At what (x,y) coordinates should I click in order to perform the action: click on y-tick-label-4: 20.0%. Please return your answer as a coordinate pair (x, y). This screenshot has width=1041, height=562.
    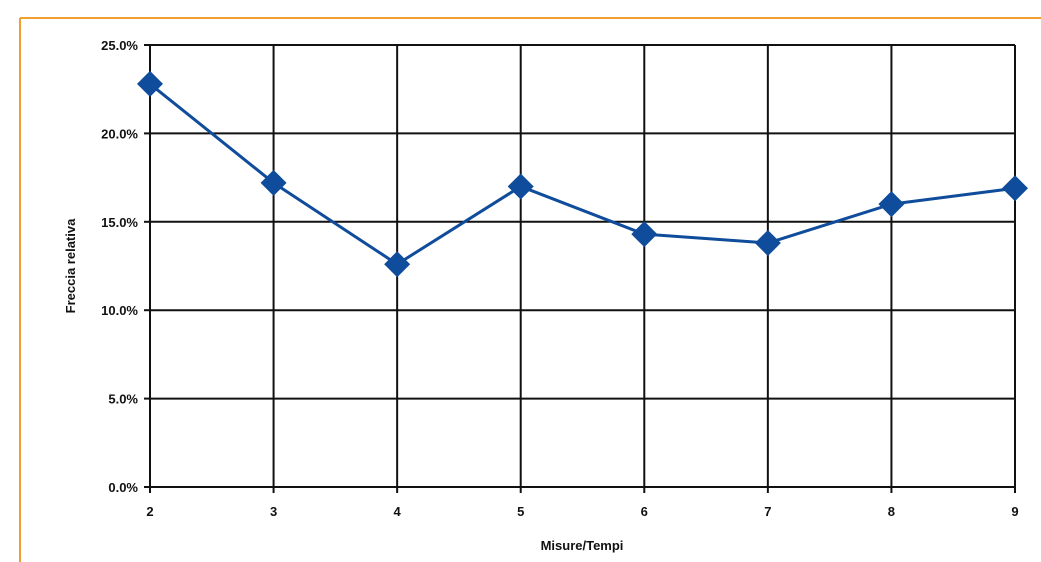
    Looking at the image, I should click on (119, 133).